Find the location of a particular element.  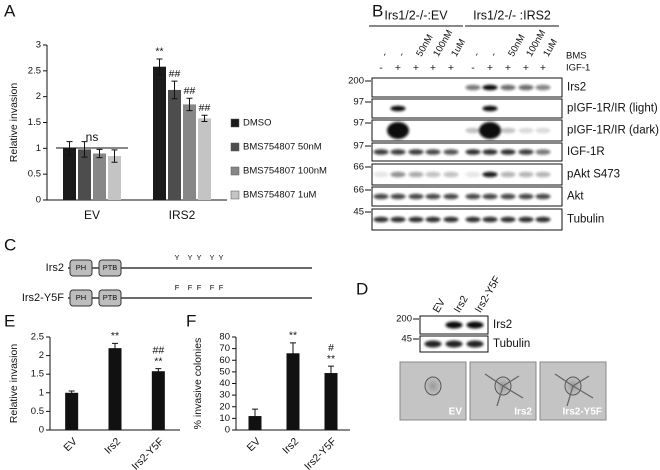

lane-label: Irs2-Y5F is located at coordinates (488, 294).